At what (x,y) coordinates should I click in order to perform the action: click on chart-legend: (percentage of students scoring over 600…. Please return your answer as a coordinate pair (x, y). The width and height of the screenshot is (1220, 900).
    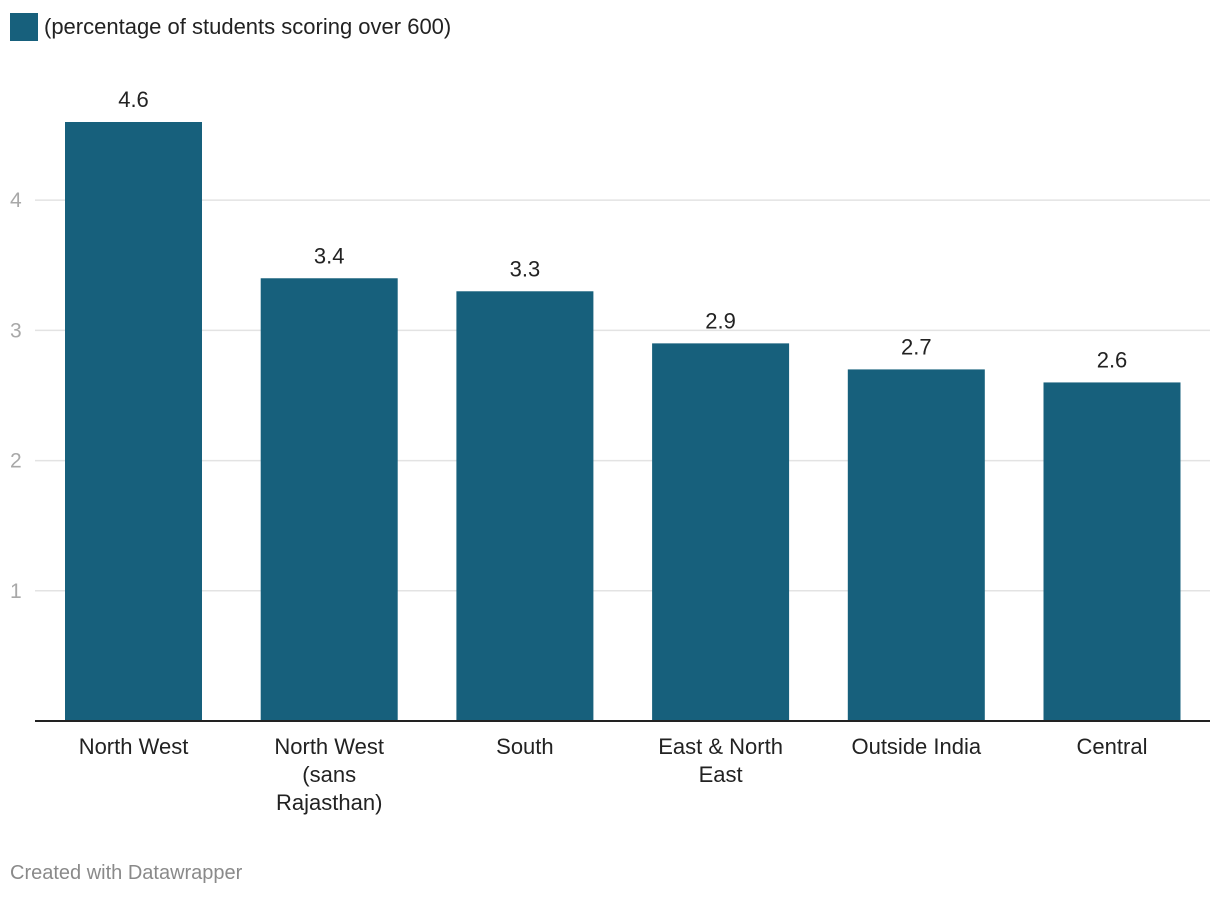
    Looking at the image, I should click on (230, 27).